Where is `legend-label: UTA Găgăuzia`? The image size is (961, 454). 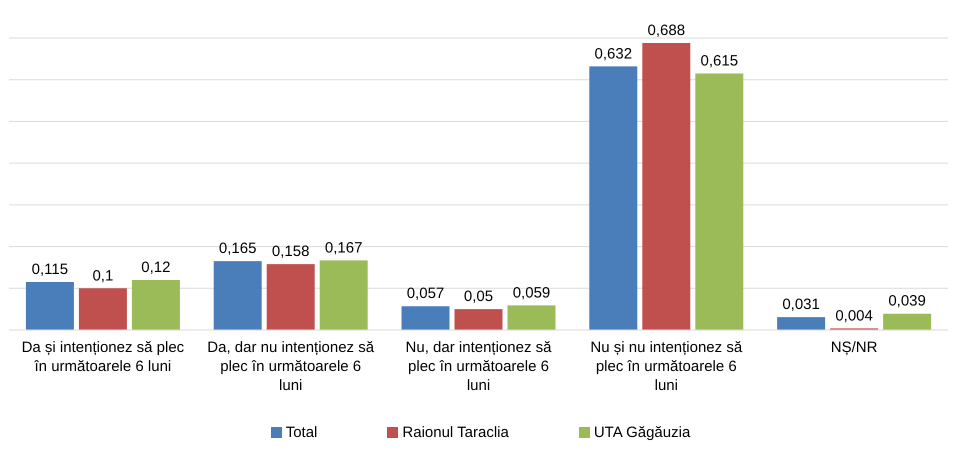 legend-label: UTA Găgăuzia is located at coordinates (642, 432).